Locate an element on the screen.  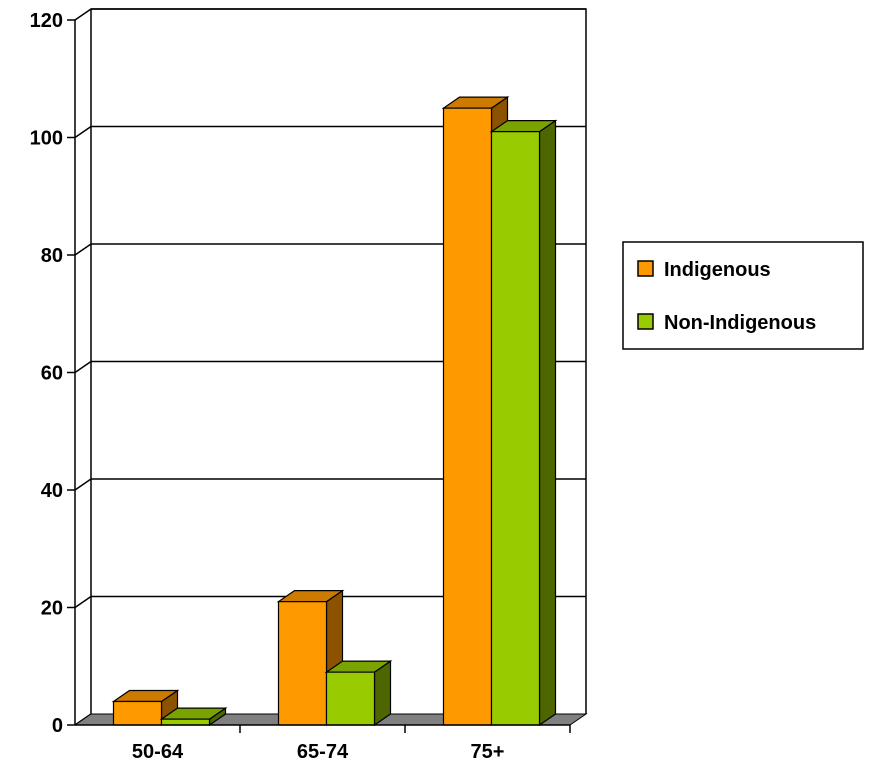
y-tick-label: 40 is located at coordinates (52, 491).